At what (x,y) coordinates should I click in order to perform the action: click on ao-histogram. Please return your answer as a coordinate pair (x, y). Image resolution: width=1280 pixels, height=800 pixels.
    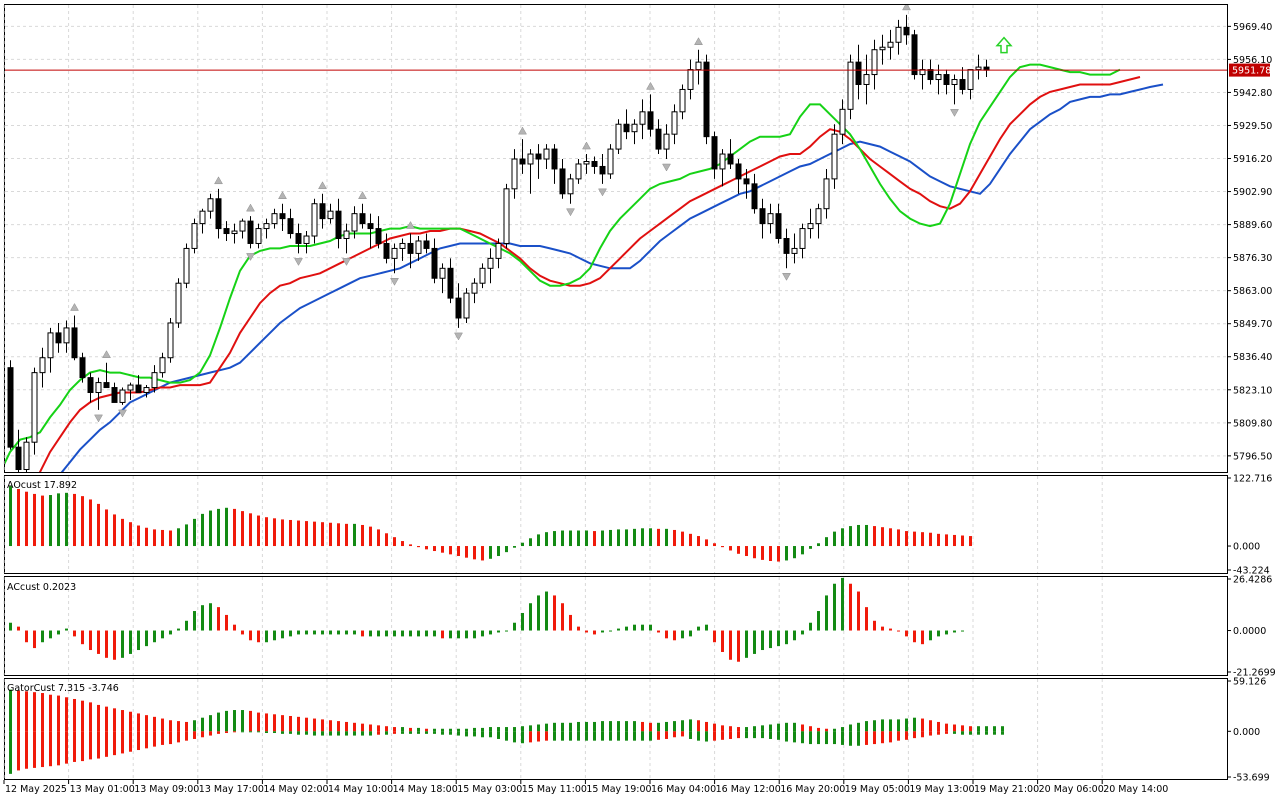
    Looking at the image, I should click on (490, 524).